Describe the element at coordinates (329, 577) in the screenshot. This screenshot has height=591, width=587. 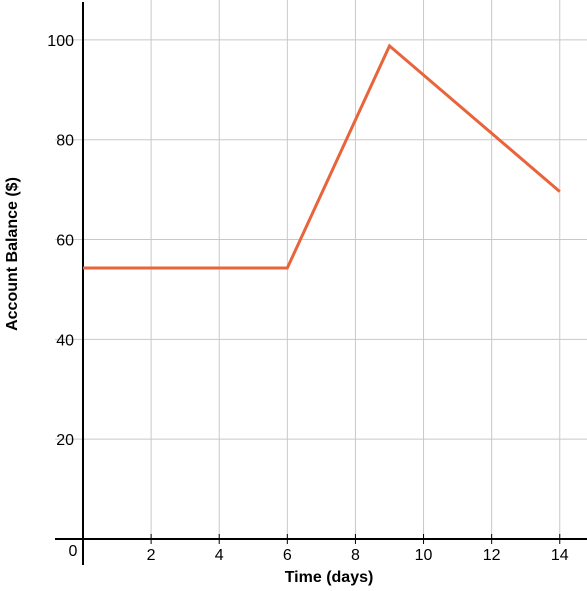
I see `x-axis-title: Time (days)` at that location.